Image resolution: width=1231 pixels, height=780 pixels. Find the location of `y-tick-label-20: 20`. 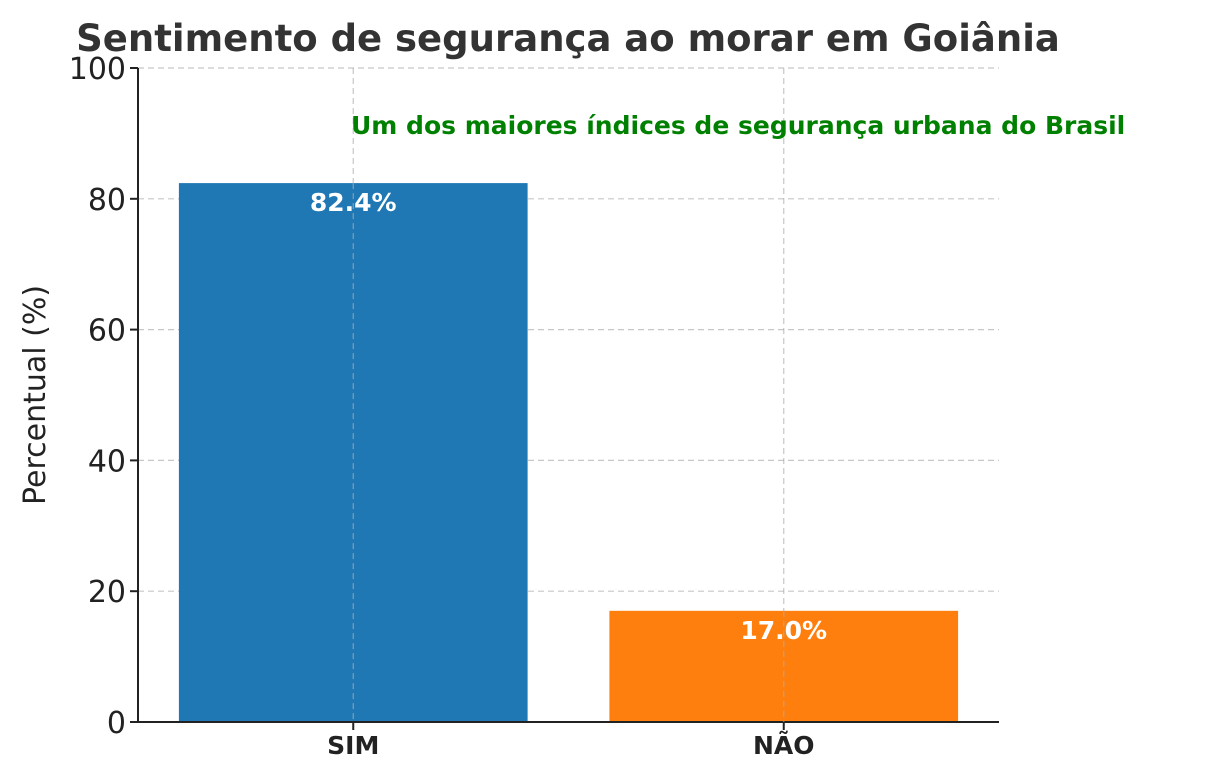

y-tick-label-20: 20 is located at coordinates (107, 592).